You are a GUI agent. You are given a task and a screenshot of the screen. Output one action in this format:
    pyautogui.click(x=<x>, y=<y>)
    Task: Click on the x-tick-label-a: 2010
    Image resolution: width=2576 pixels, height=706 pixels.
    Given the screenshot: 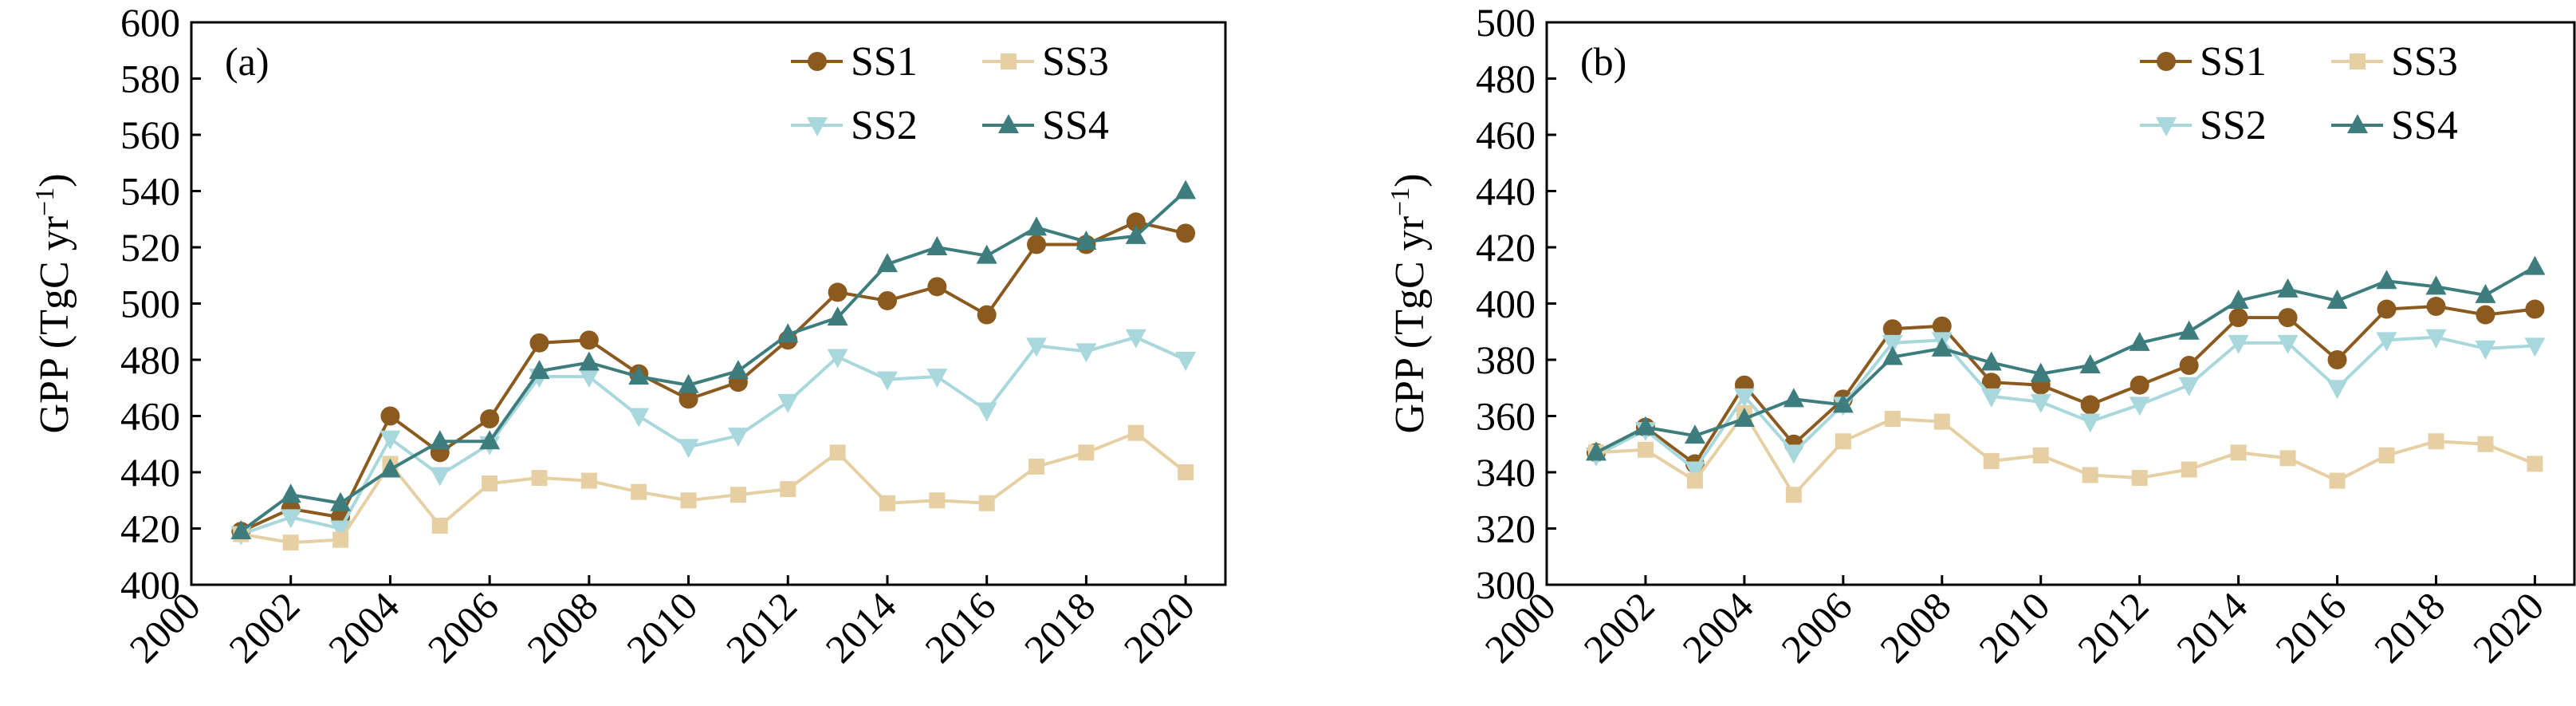 What is the action you would take?
    pyautogui.click(x=662, y=627)
    